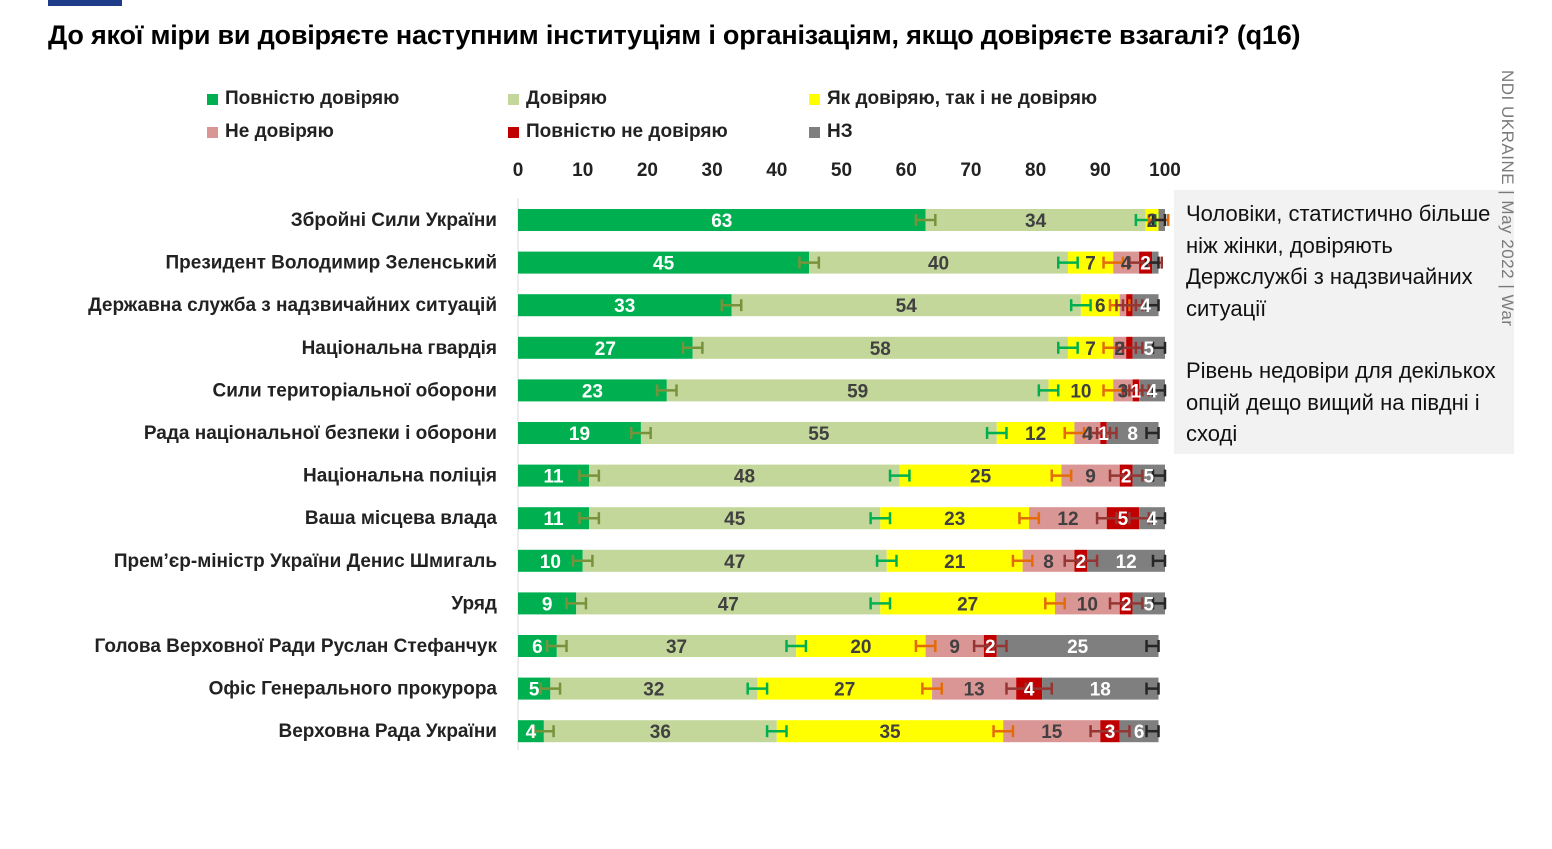 This screenshot has height=849, width=1552. Describe the element at coordinates (776, 170) in the screenshot. I see `x-tick-label: 40` at that location.